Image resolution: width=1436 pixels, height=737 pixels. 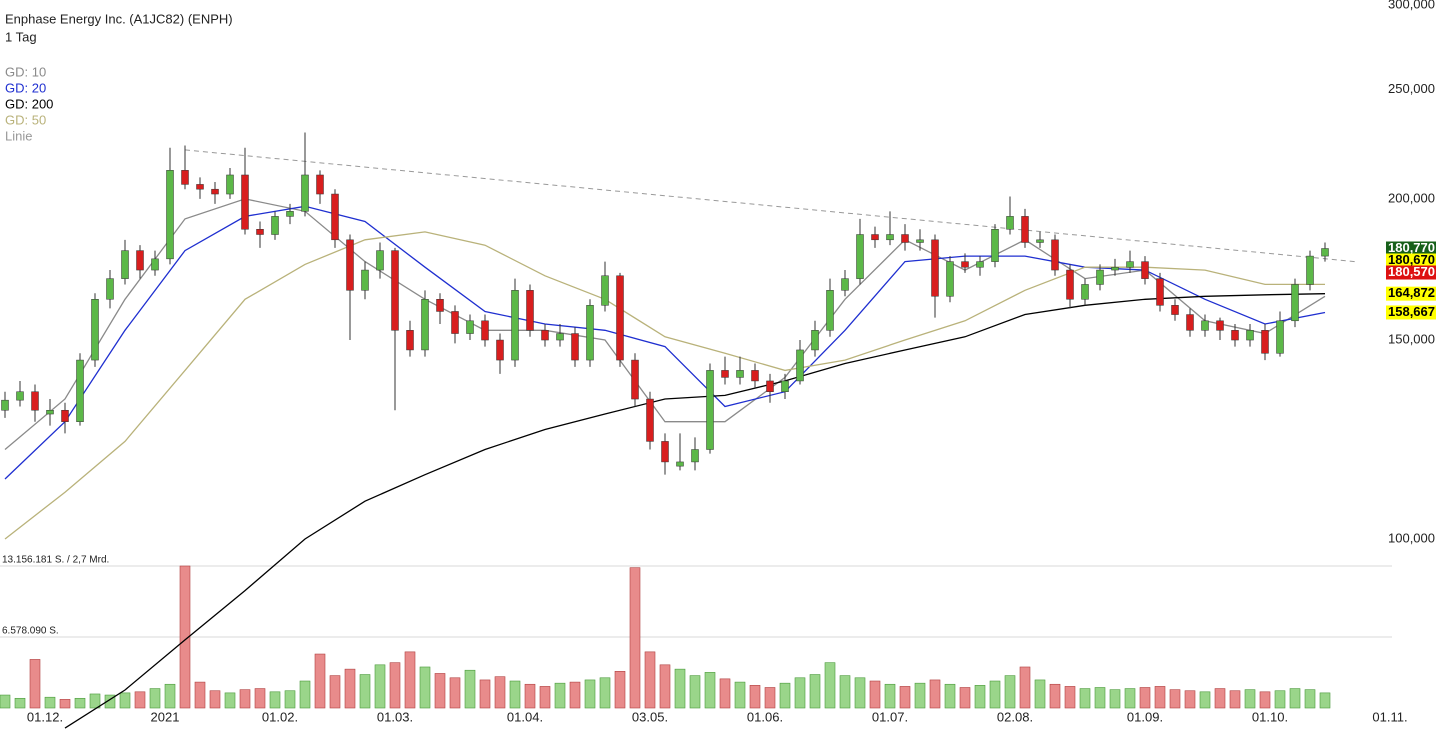 I want to click on x-tick-label: 01.07., so click(x=890, y=716).